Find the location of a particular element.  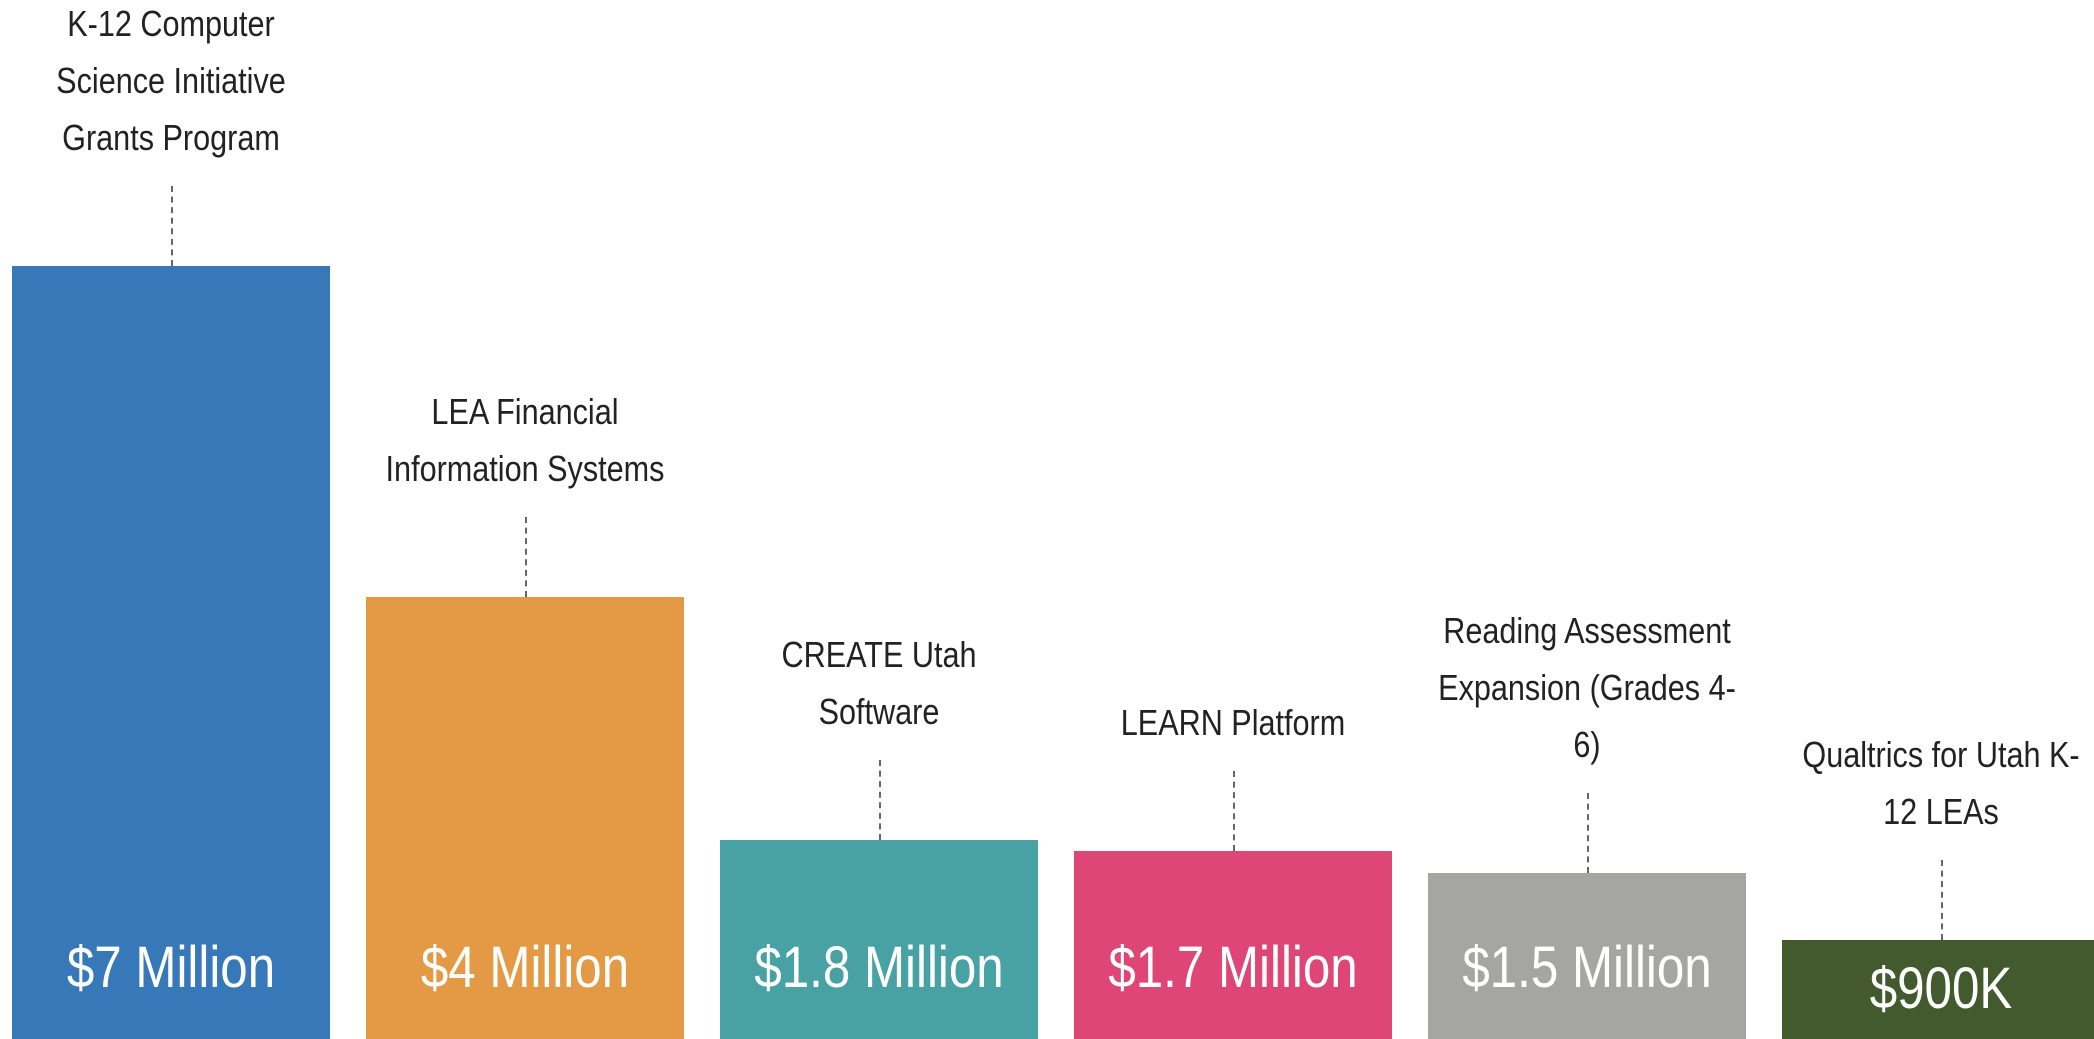

value-label: $1.8 Million is located at coordinates (879, 967).